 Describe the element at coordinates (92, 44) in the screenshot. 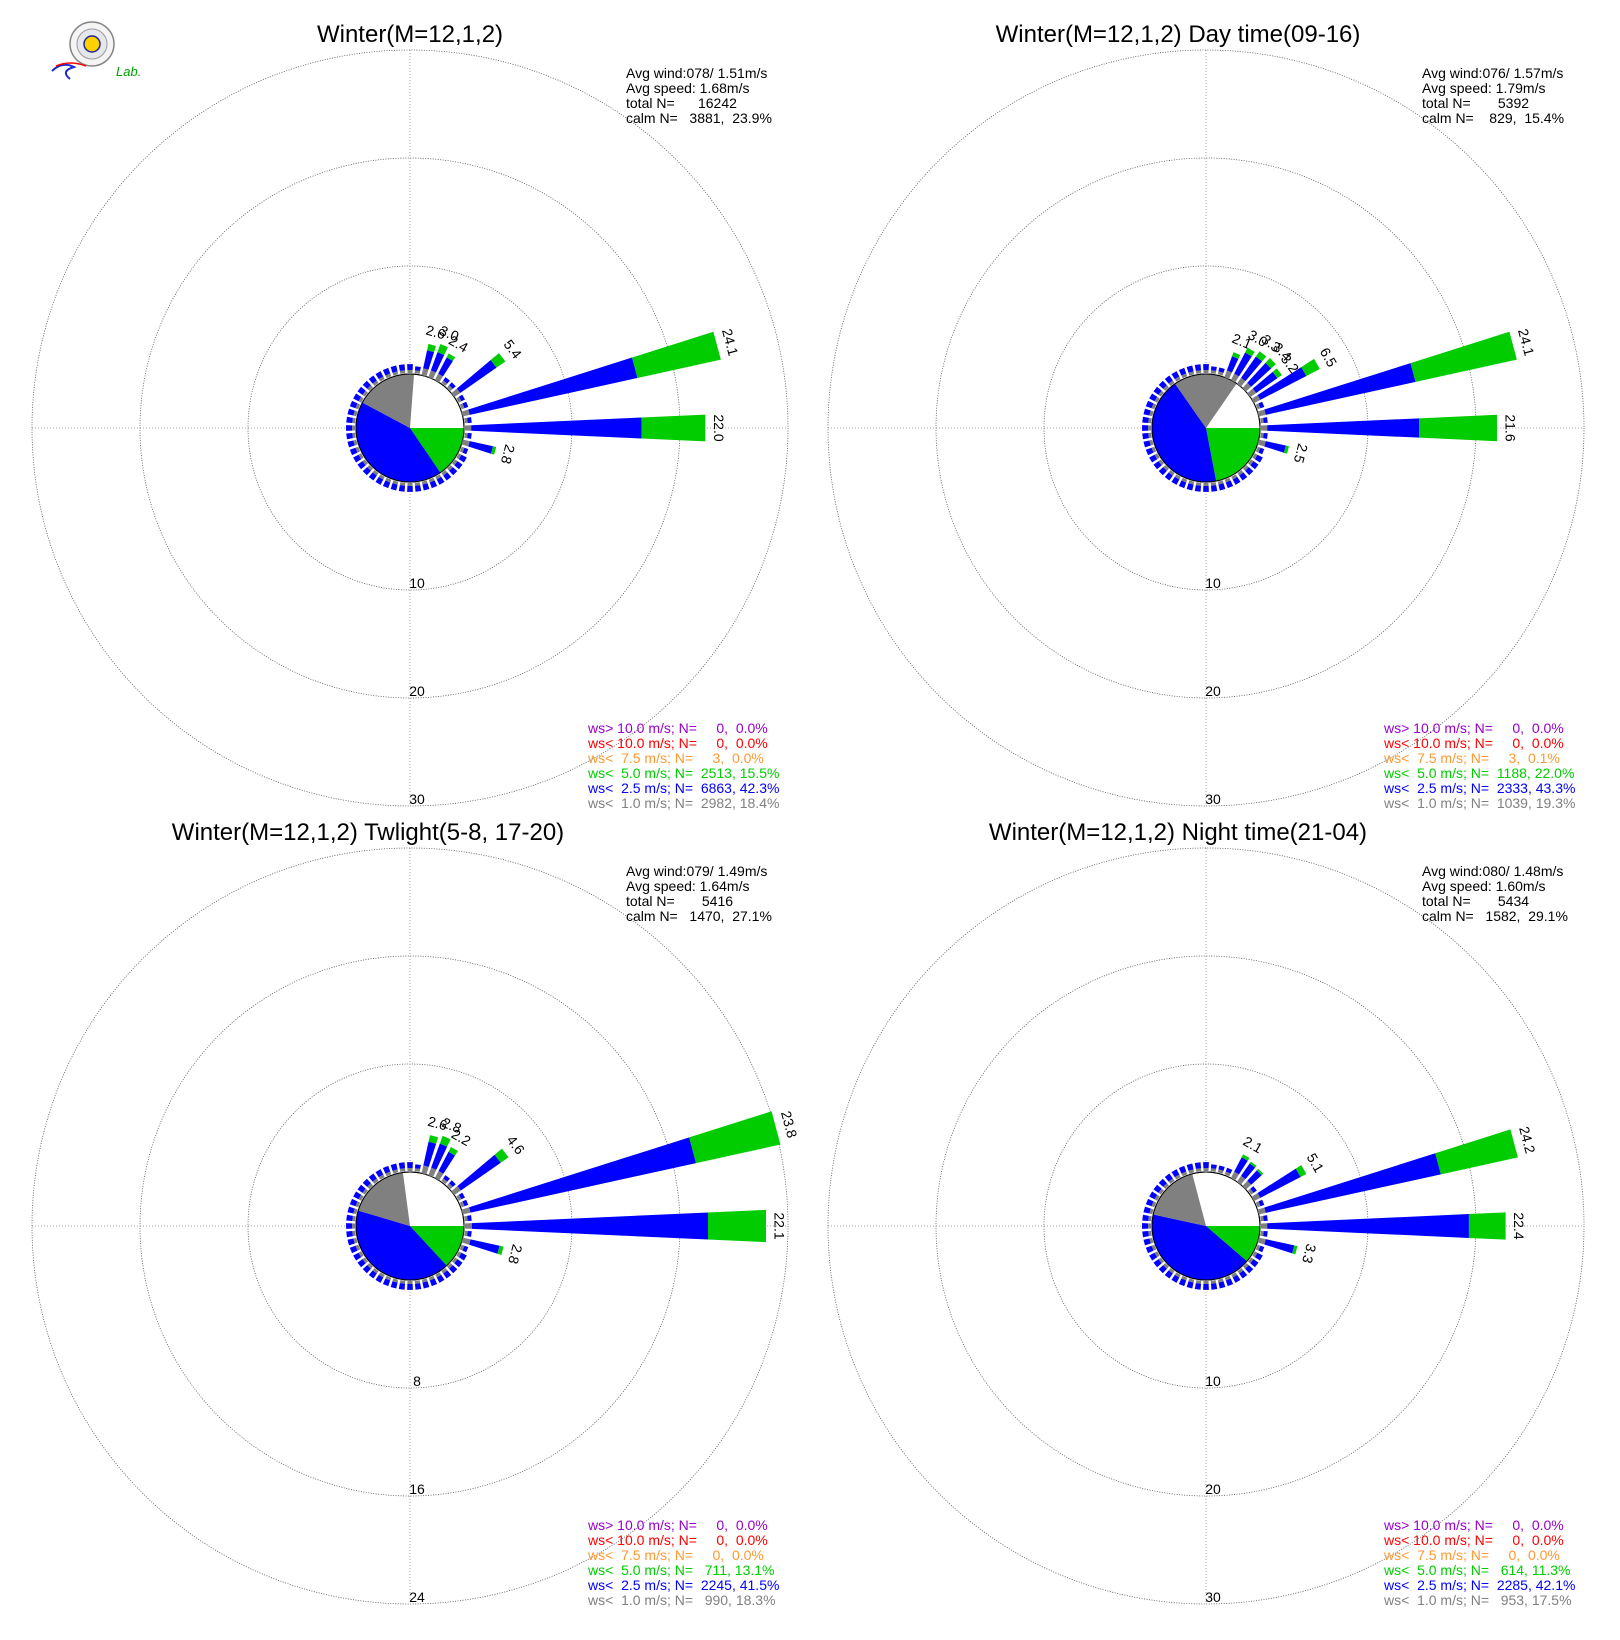

I see `logo-seal-center` at that location.